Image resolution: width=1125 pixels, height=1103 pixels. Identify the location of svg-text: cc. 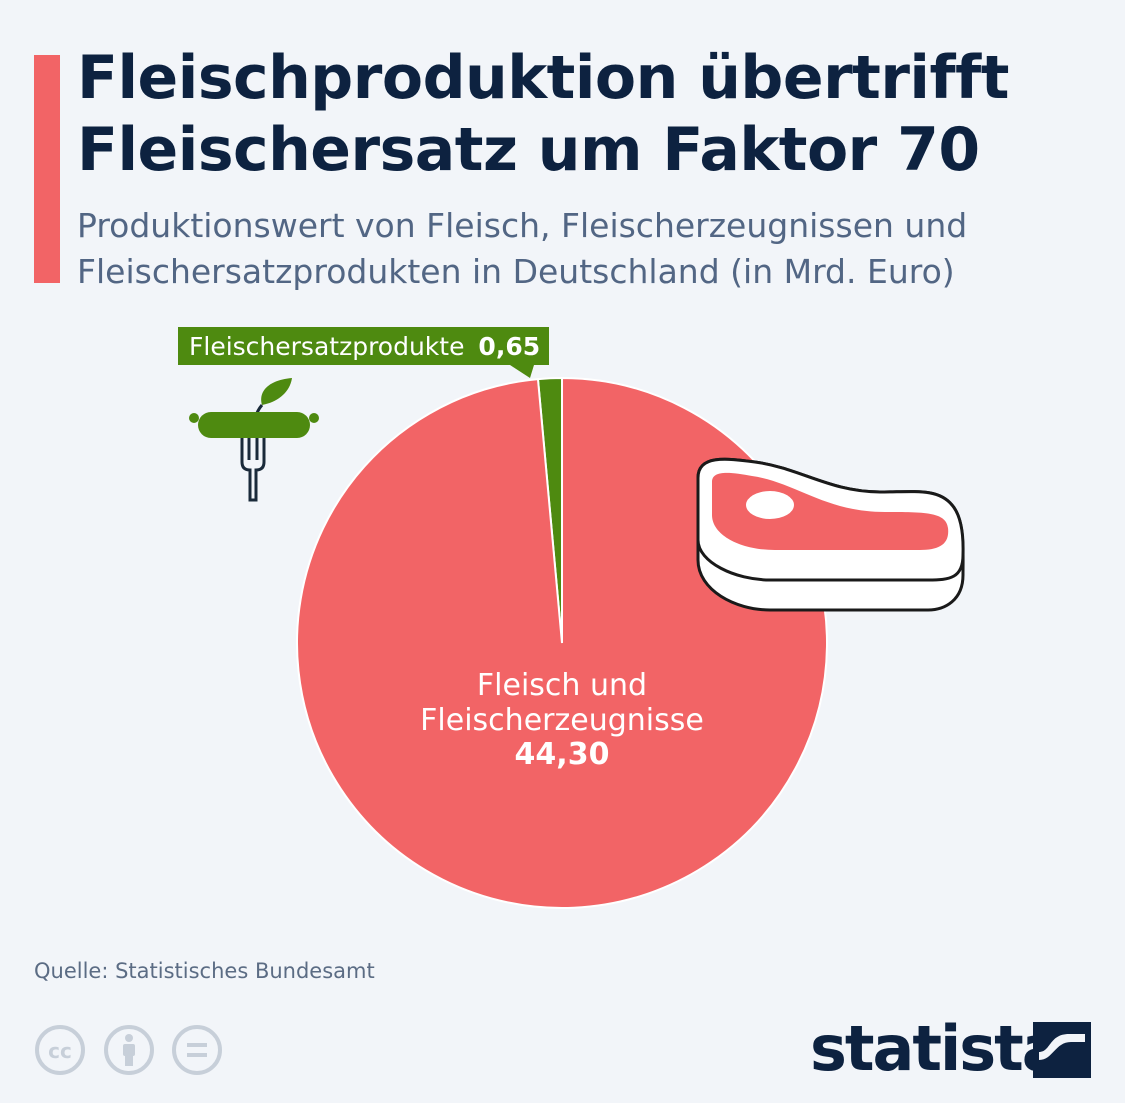
(60, 1051).